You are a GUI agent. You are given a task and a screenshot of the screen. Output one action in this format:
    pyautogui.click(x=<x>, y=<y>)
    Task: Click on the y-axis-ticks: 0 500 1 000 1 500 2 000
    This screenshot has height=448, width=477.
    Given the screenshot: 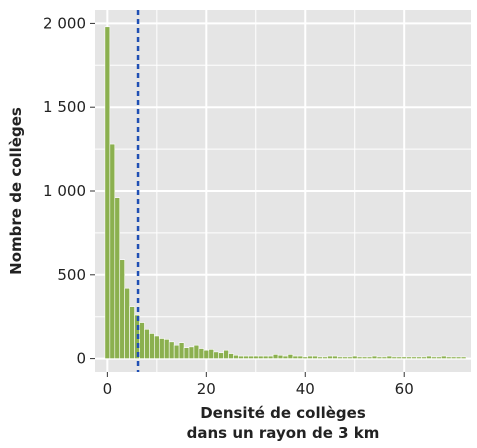 What is the action you would take?
    pyautogui.click(x=69, y=191)
    